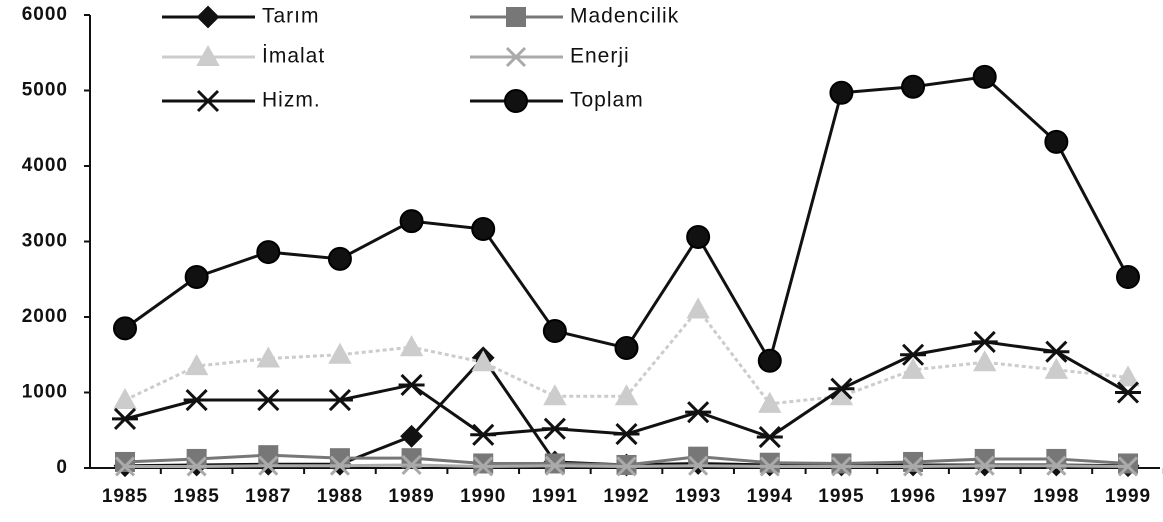  What do you see at coordinates (1128, 496) in the screenshot?
I see `x-tick-label: 1999` at bounding box center [1128, 496].